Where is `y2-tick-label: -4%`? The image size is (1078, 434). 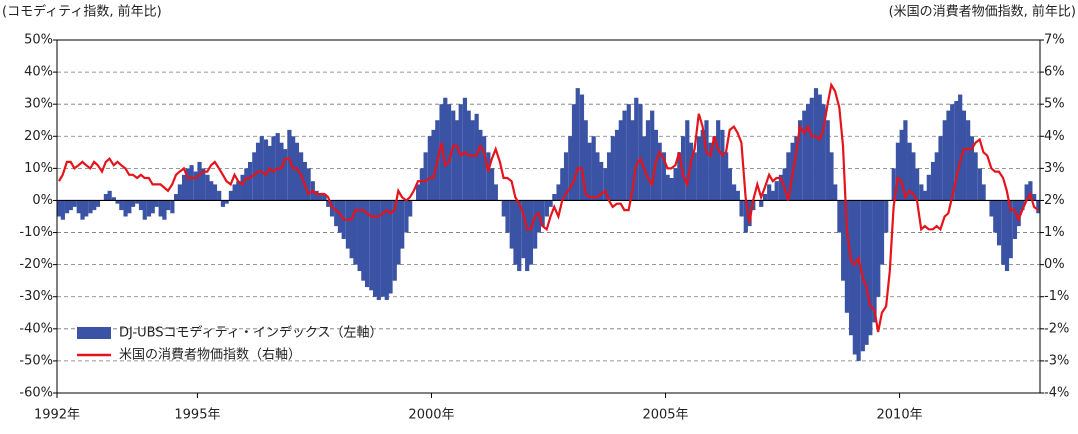 y2-tick-label: -4% is located at coordinates (1056, 393).